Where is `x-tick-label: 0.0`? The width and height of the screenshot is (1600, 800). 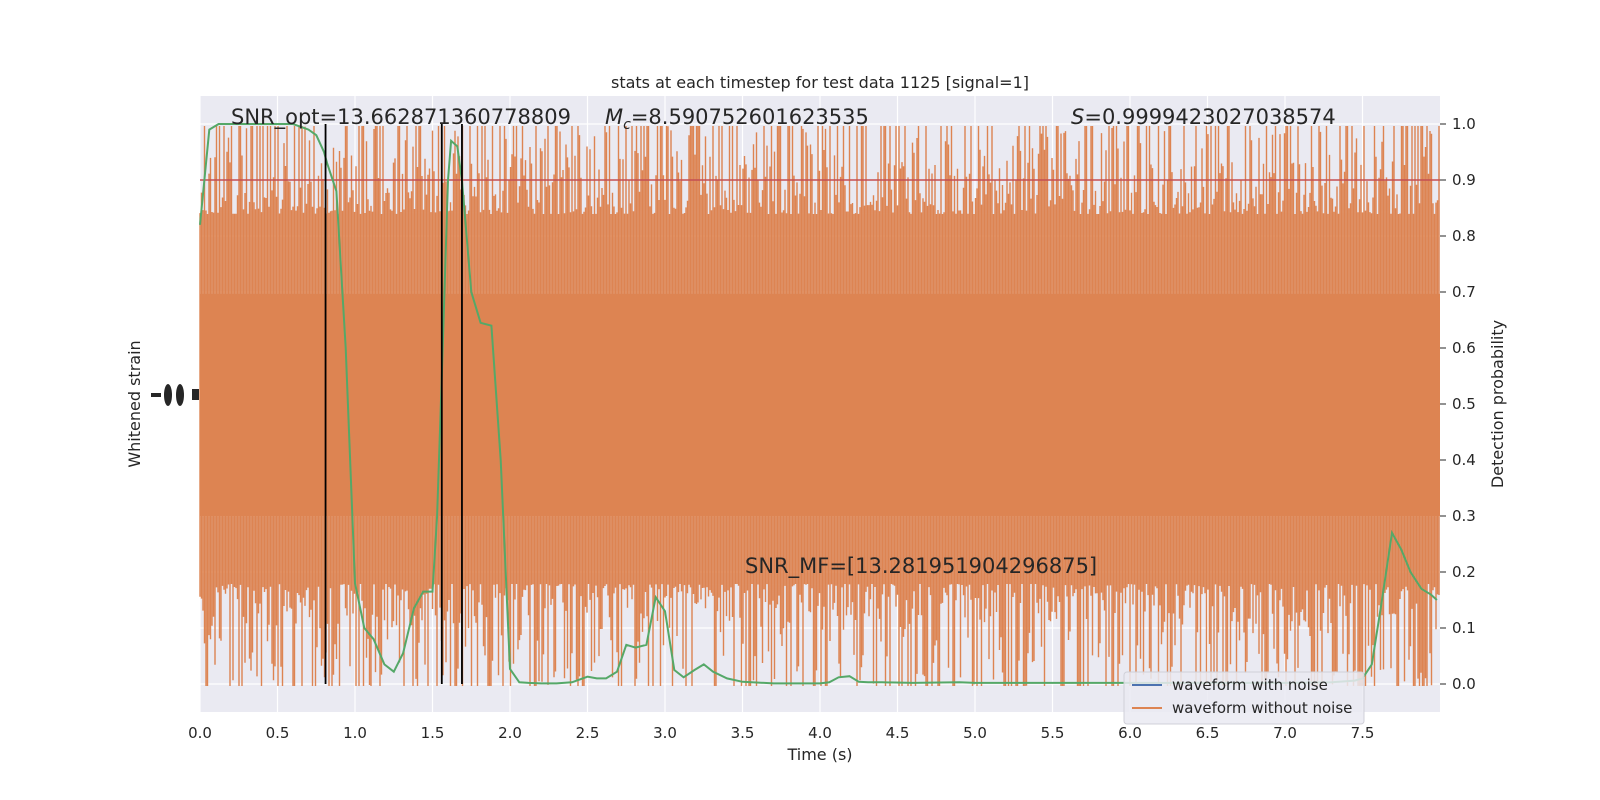
x-tick-label: 0.0 is located at coordinates (200, 733).